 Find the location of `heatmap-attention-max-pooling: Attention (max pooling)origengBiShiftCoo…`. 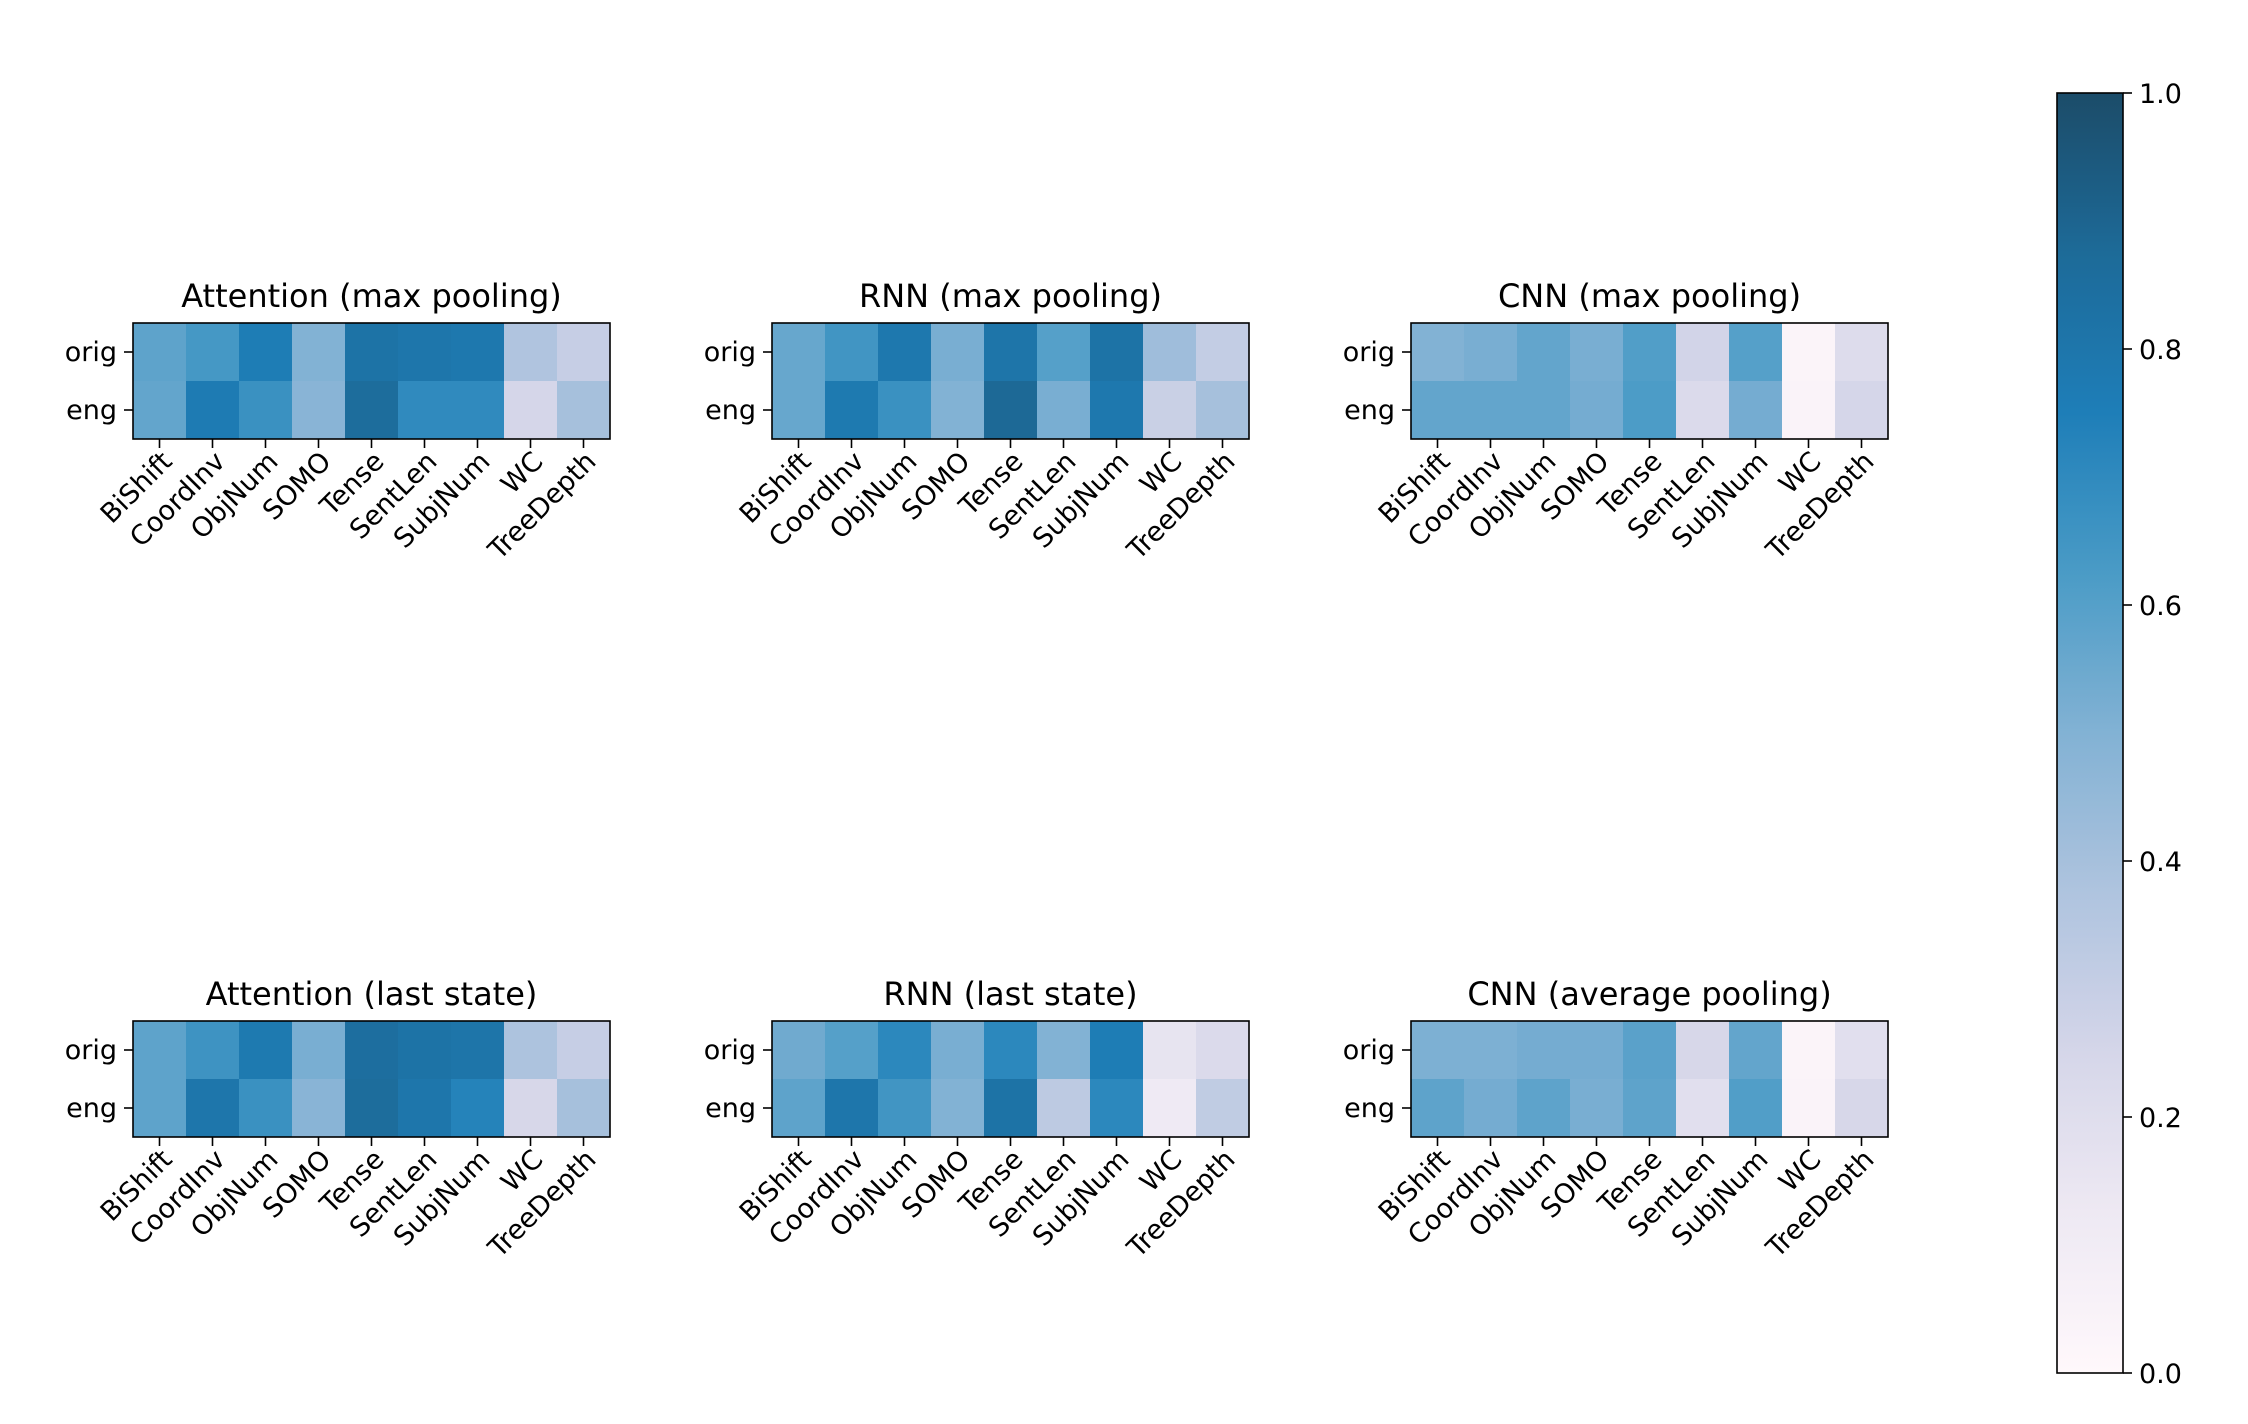

heatmap-attention-max-pooling: Attention (max pooling)origengBiShiftCoo… is located at coordinates (338, 422).